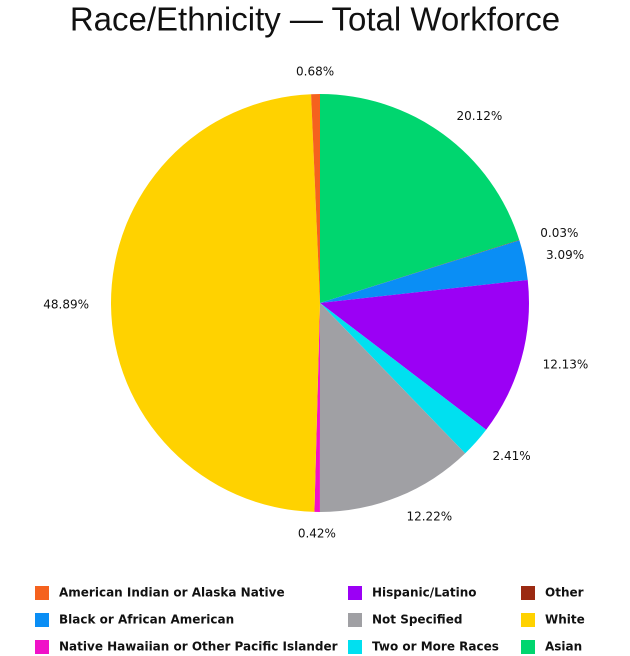 This screenshot has width=630, height=656. Describe the element at coordinates (565, 255) in the screenshot. I see `data-label: 3.09%` at that location.